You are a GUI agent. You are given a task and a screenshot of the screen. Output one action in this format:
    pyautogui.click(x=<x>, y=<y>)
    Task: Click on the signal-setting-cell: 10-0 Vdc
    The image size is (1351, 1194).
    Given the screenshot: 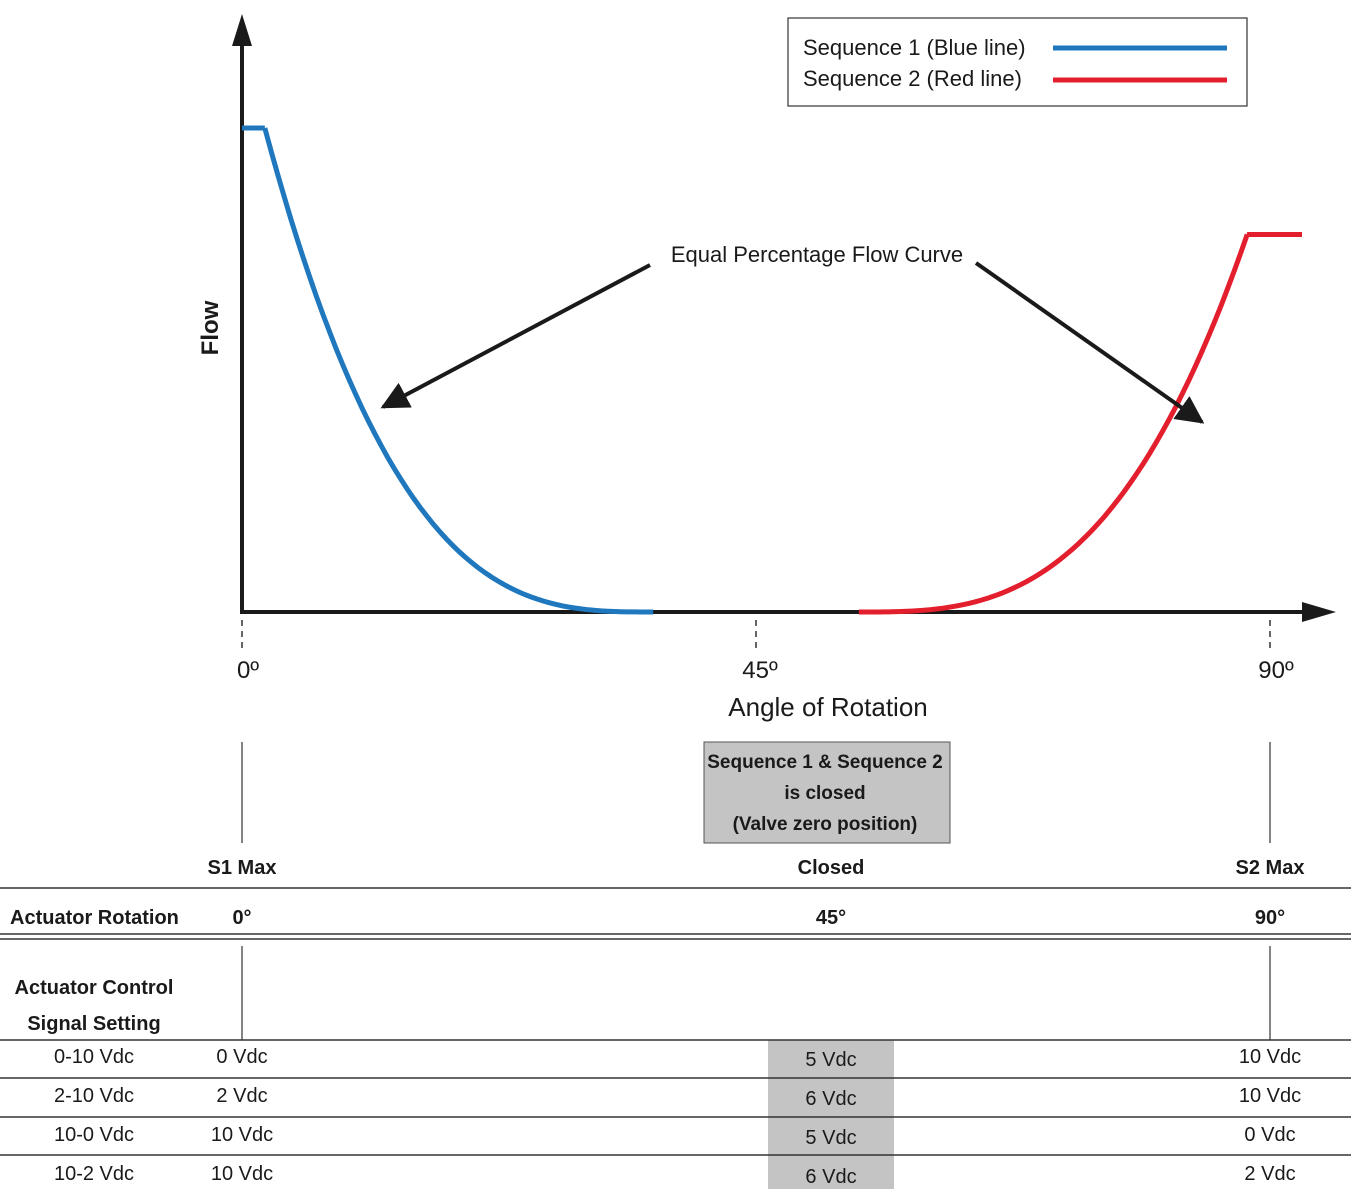 What is the action you would take?
    pyautogui.click(x=94, y=1135)
    